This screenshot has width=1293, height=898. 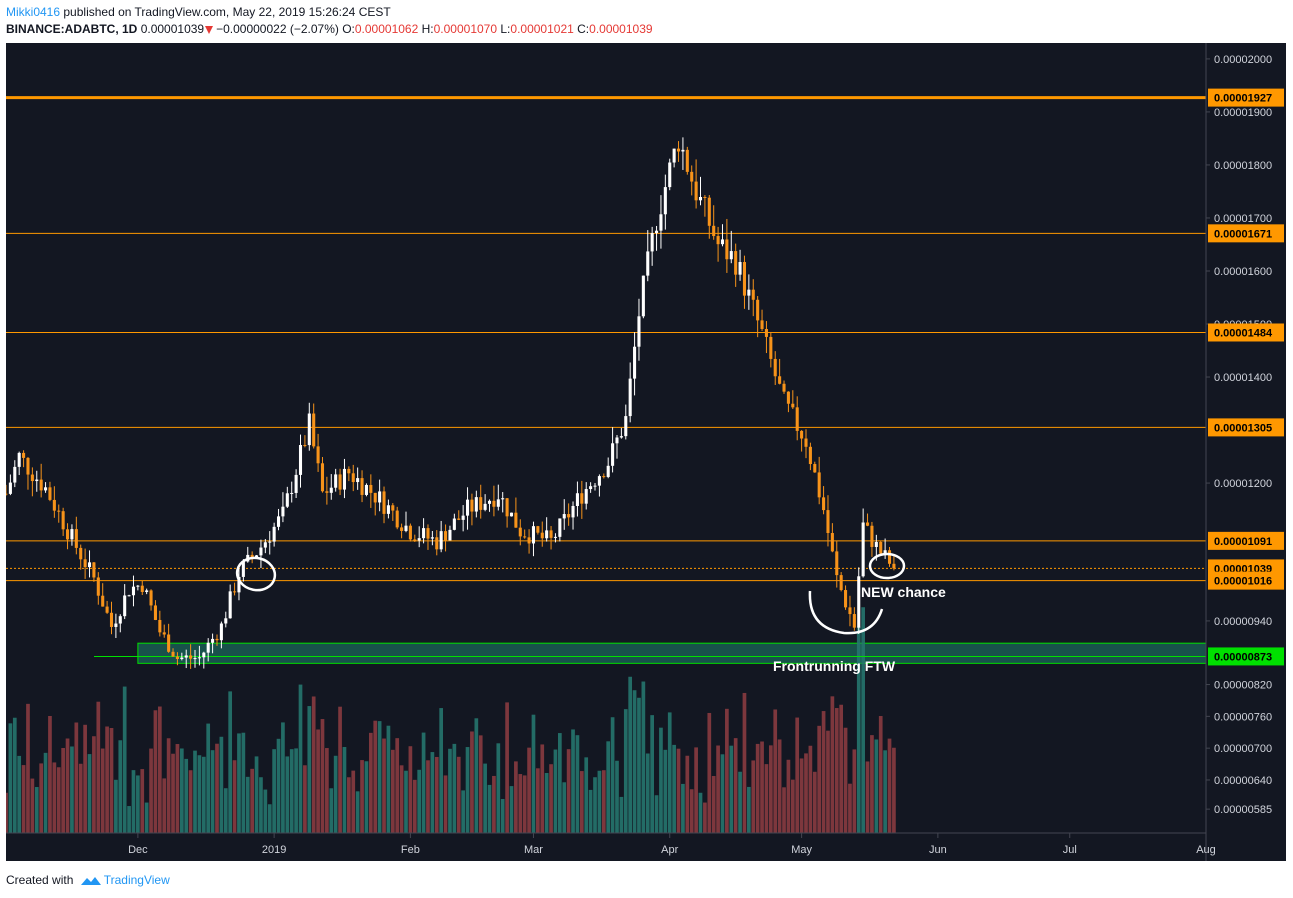 What do you see at coordinates (465, 29) in the screenshot?
I see `high-value: 0.00001070` at bounding box center [465, 29].